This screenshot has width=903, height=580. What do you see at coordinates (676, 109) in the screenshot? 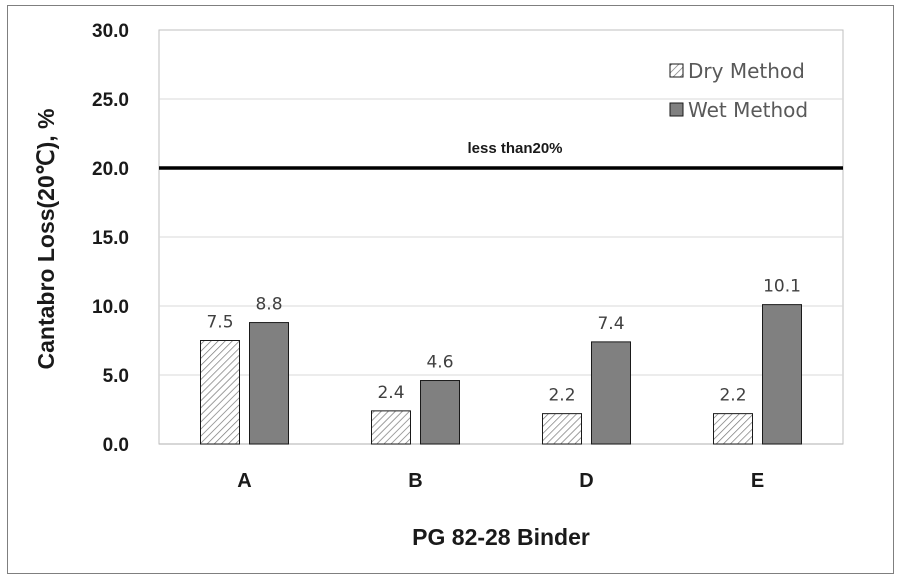
I see `legend-swatch-wet-method` at bounding box center [676, 109].